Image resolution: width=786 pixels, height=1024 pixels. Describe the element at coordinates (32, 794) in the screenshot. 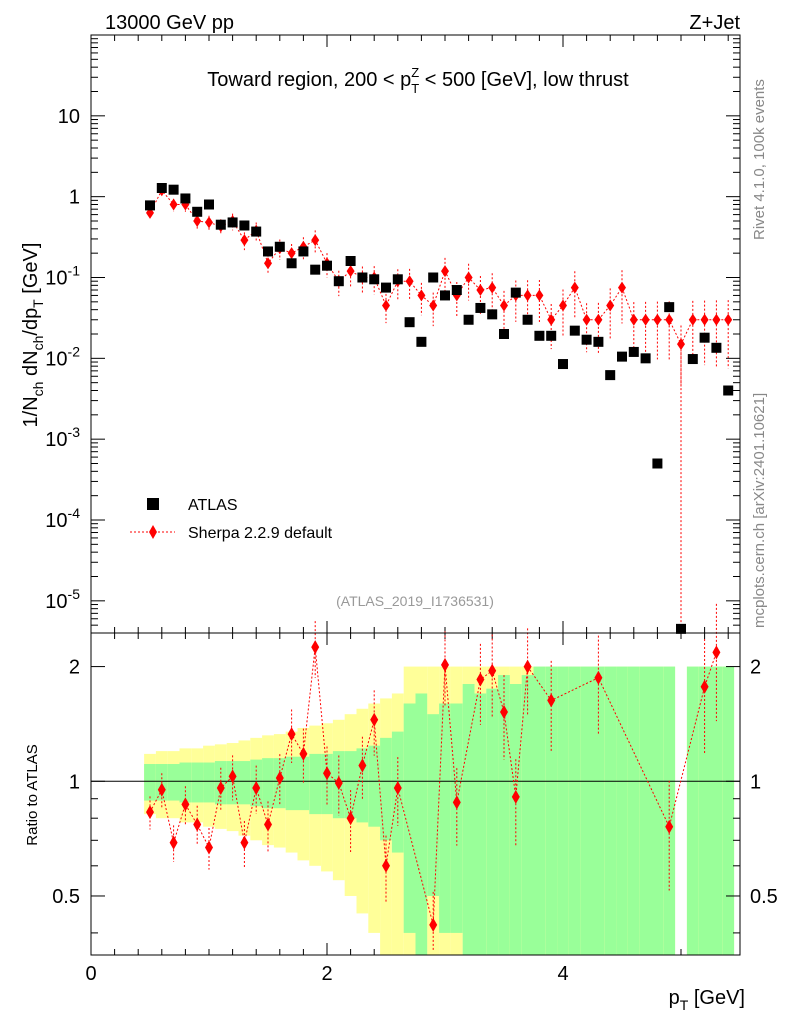

I see `ratio-axis-title: Ratio to ATLAS` at that location.